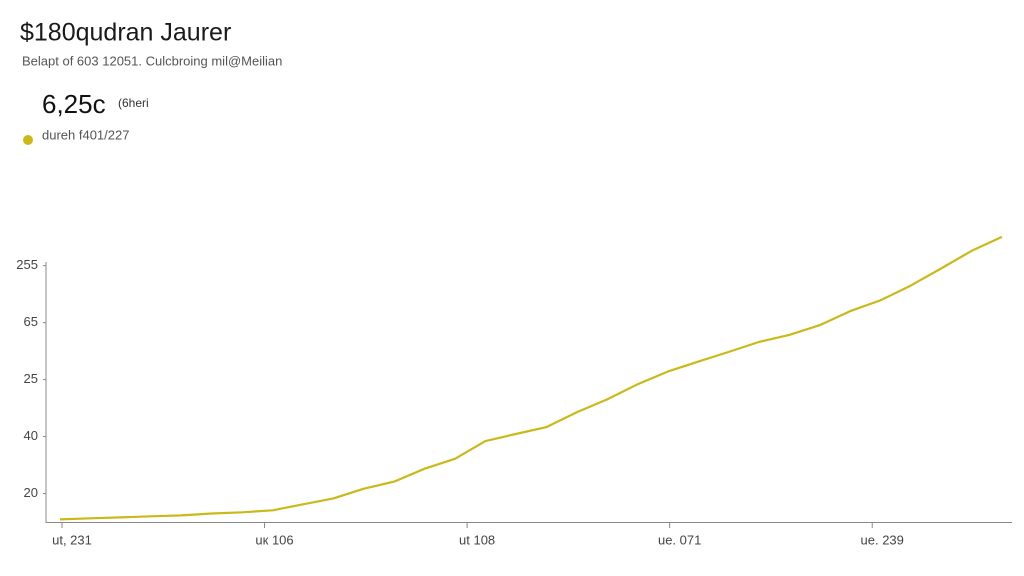 The image size is (1024, 576). I want to click on x-tick-label: ut 108, so click(477, 539).